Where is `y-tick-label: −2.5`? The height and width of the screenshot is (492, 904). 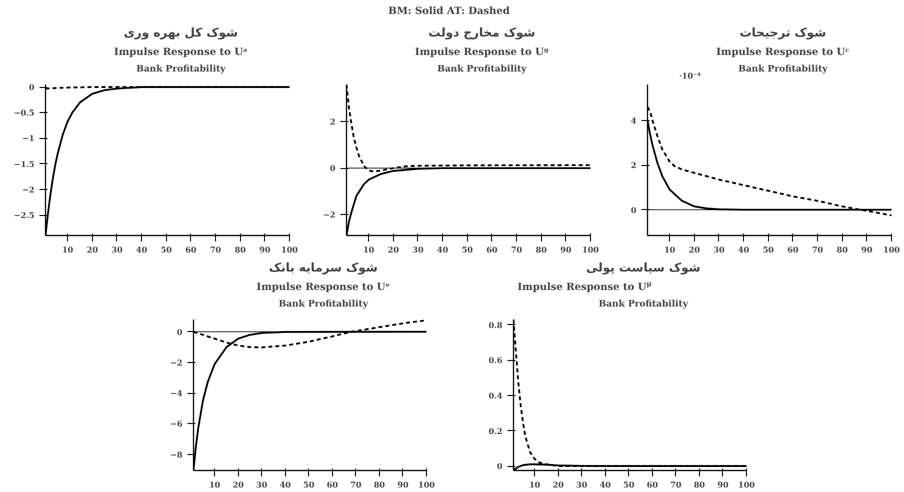 y-tick-label: −2.5 is located at coordinates (24, 215).